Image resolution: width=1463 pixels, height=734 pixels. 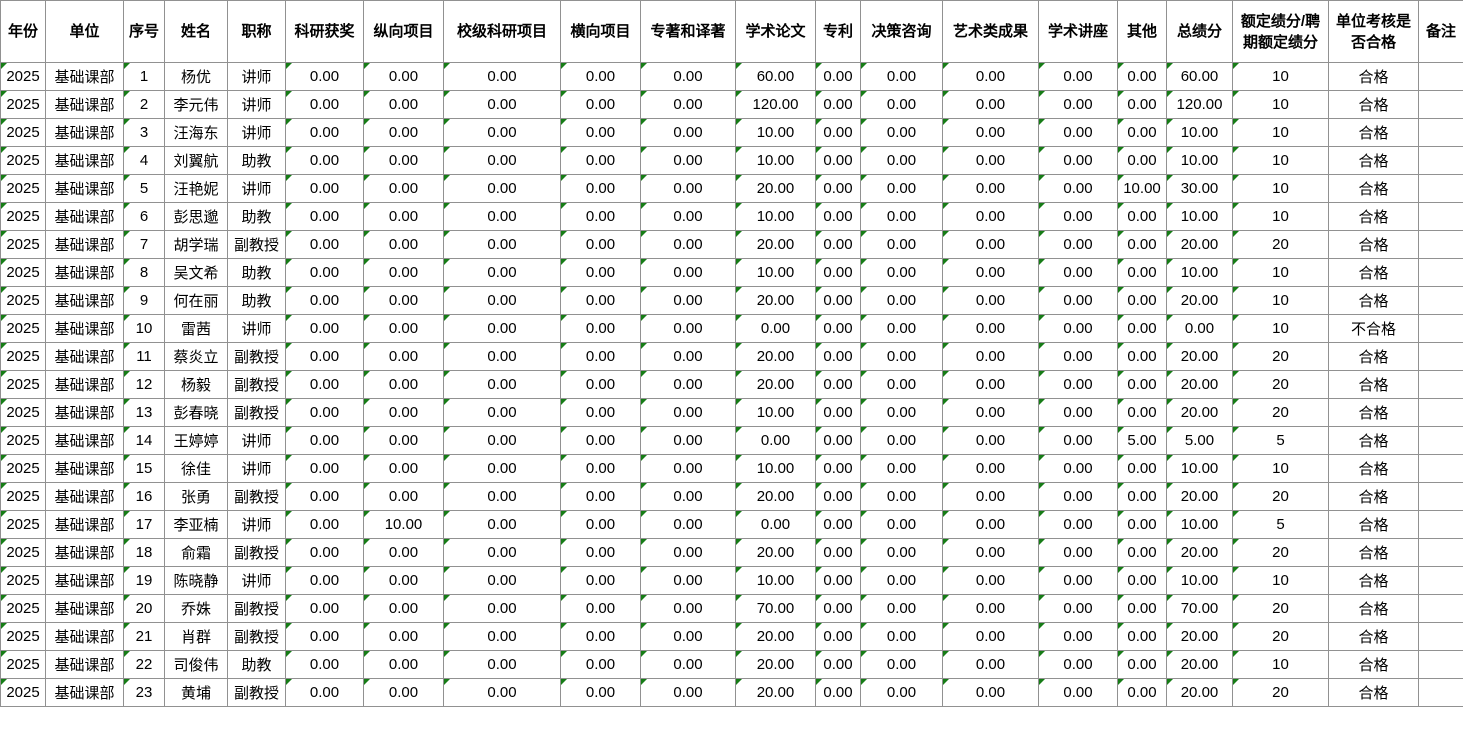 I want to click on cell-name: 吴文希, so click(x=196, y=272).